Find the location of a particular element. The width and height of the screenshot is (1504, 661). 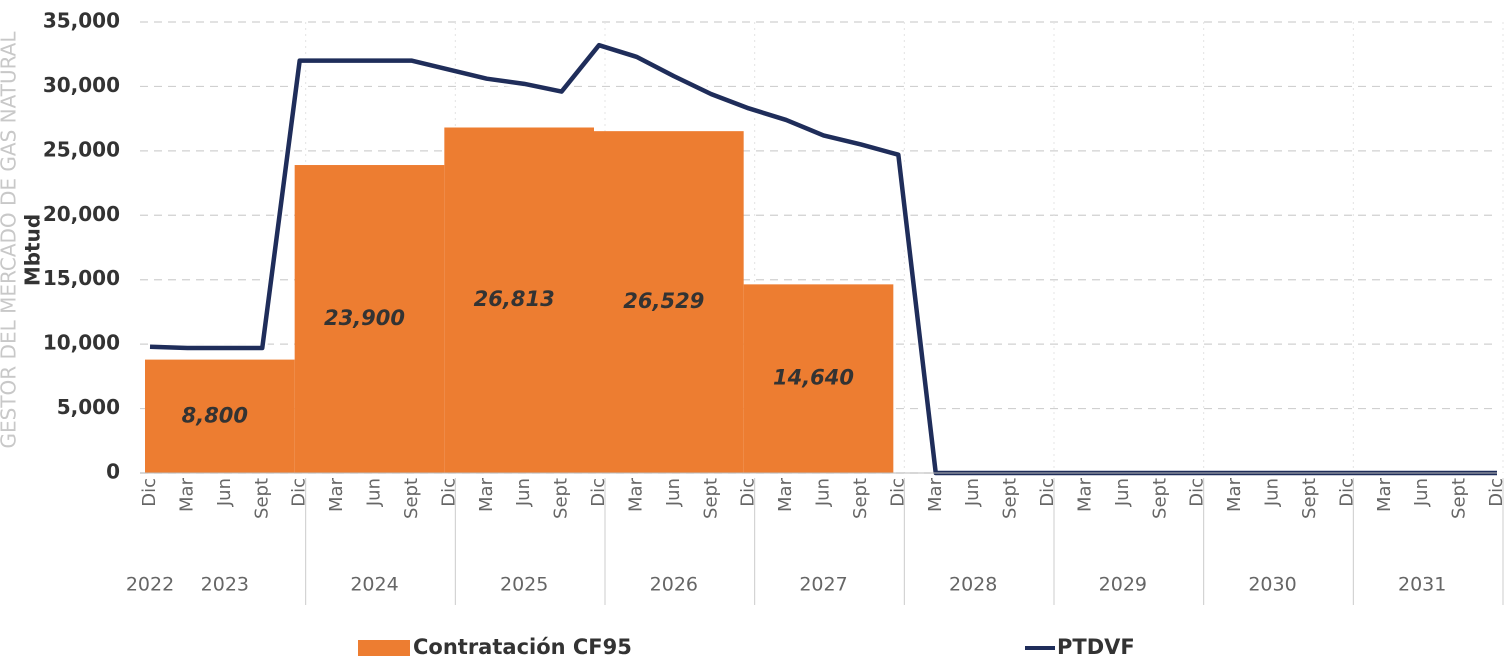

x-group-label: 2029 is located at coordinates (1123, 585).